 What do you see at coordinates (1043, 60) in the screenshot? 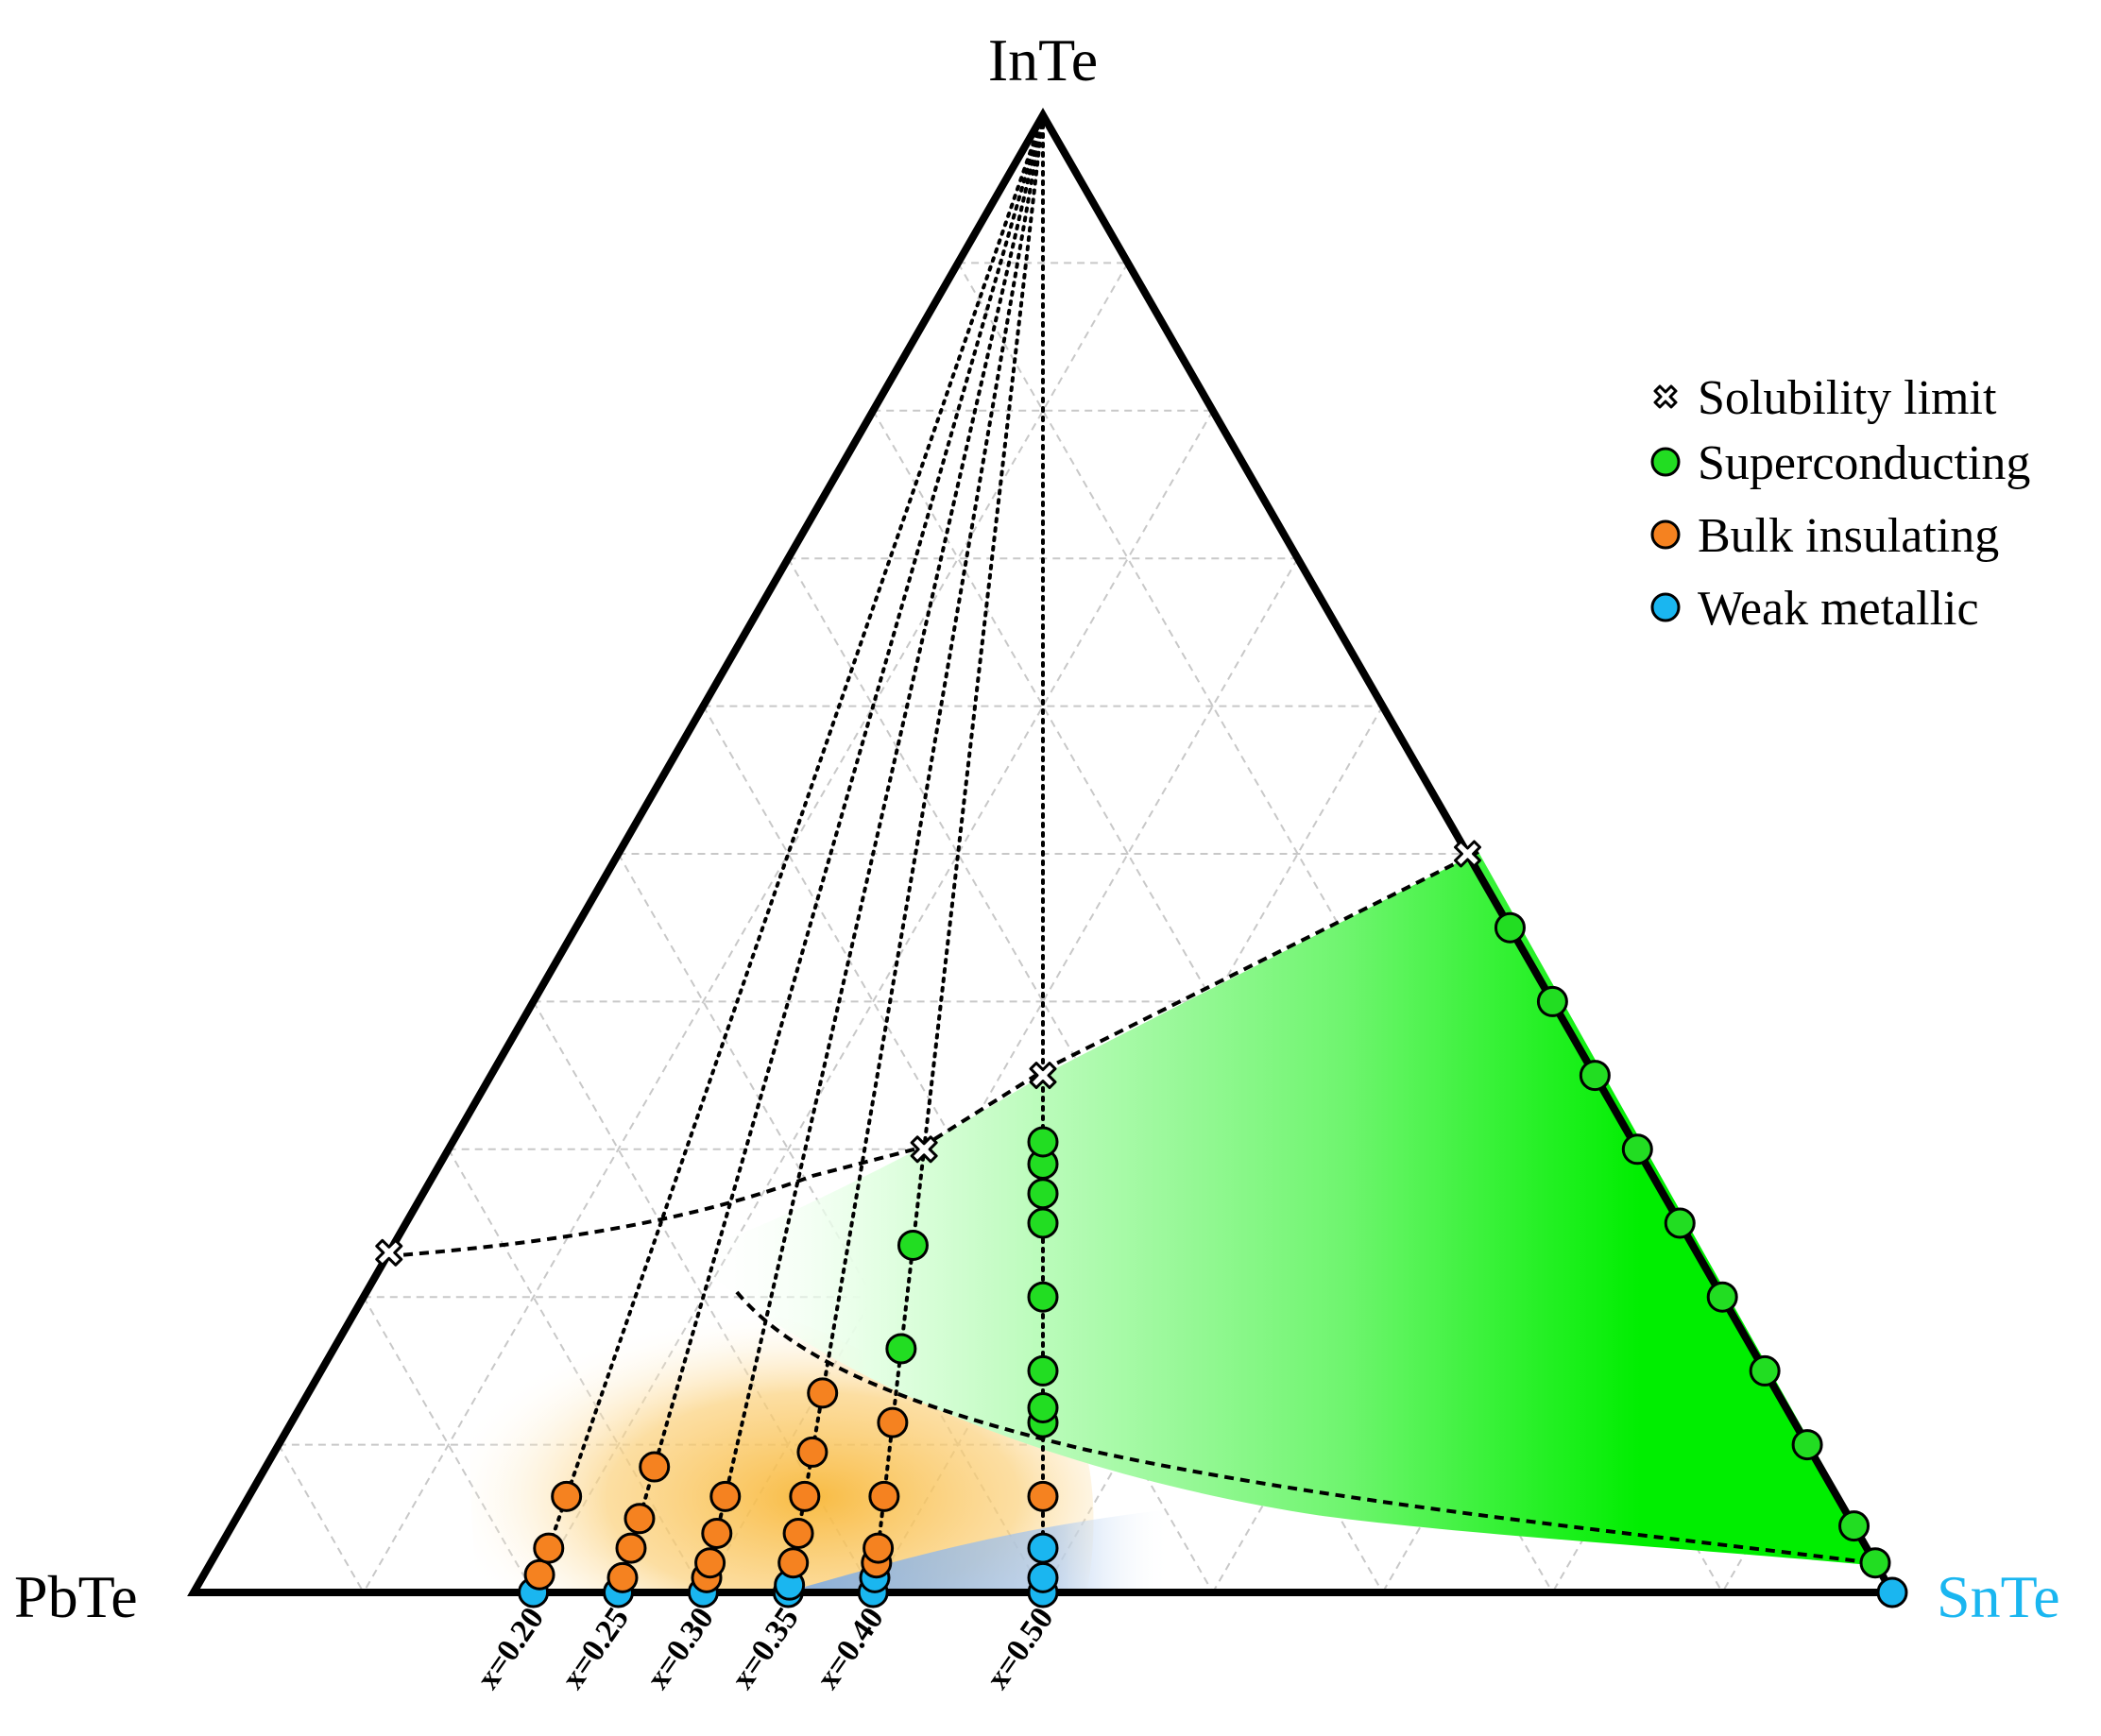
I see `vertex-label-inte: InTe` at bounding box center [1043, 60].